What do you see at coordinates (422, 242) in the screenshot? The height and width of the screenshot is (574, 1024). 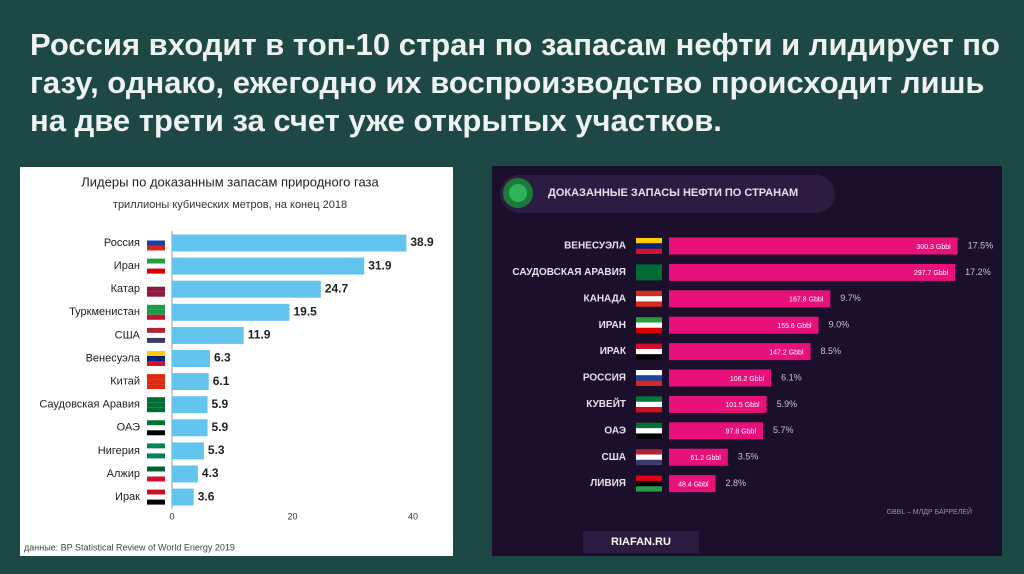 I see `value-label: 38.9` at bounding box center [422, 242].